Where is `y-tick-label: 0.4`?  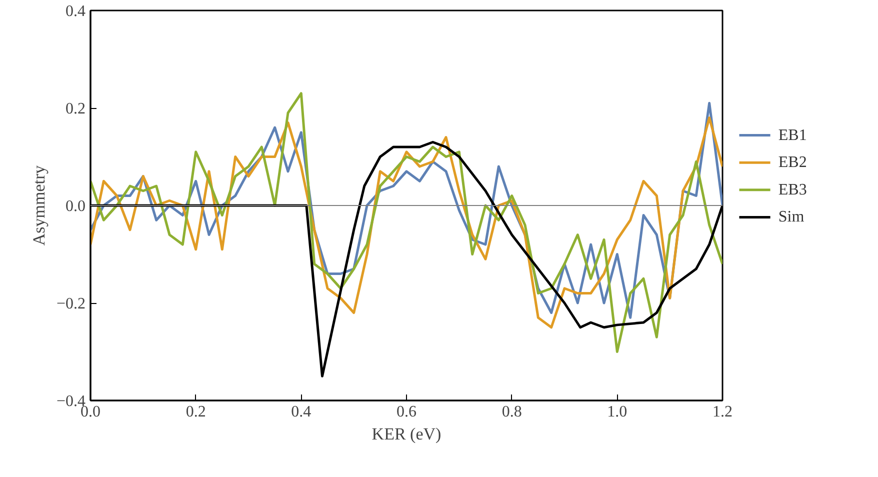 y-tick-label: 0.4 is located at coordinates (76, 11).